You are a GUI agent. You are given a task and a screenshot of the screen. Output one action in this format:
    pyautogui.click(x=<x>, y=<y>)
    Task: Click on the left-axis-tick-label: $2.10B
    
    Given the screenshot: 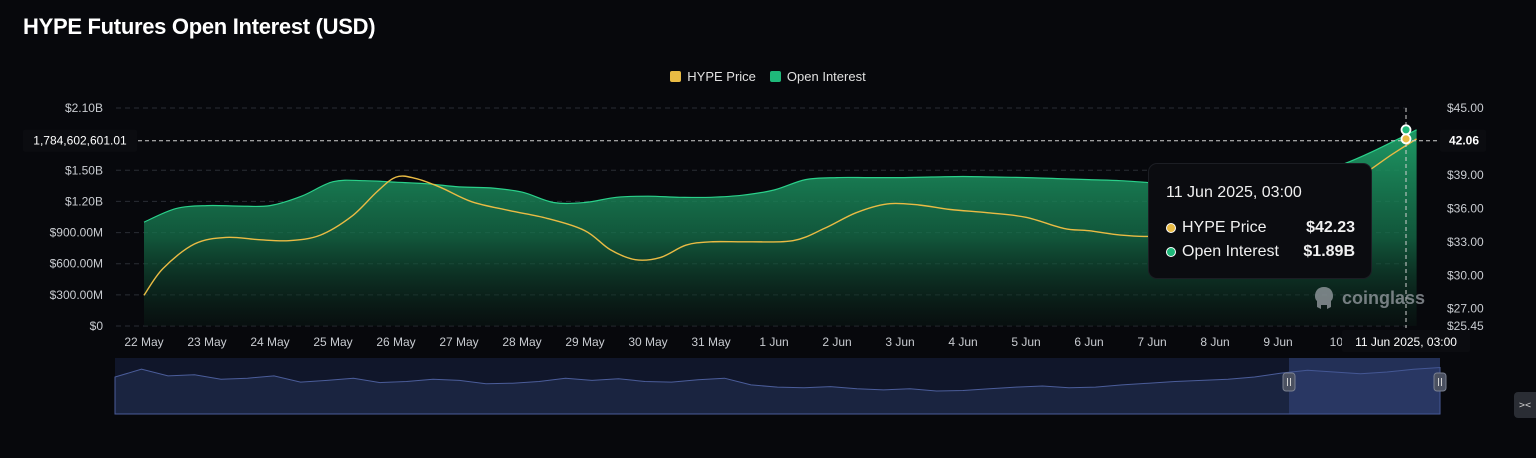 What is the action you would take?
    pyautogui.click(x=84, y=108)
    